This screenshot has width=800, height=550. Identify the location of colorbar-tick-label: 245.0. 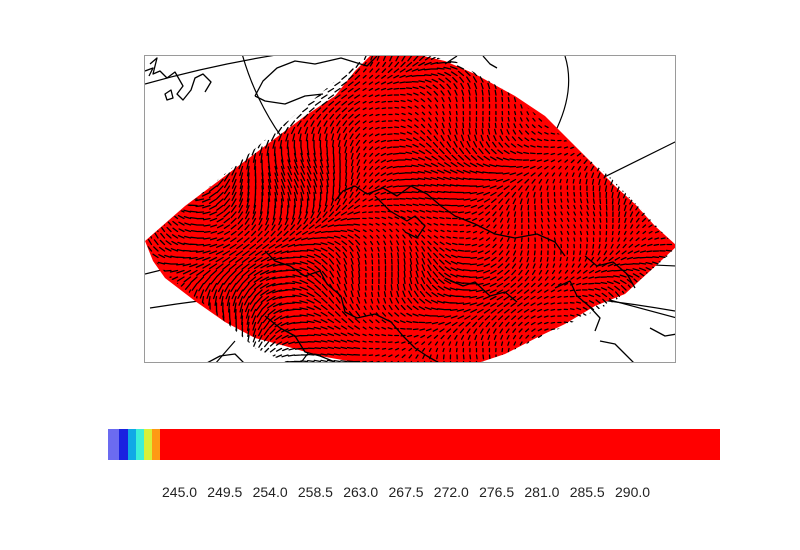
(180, 492).